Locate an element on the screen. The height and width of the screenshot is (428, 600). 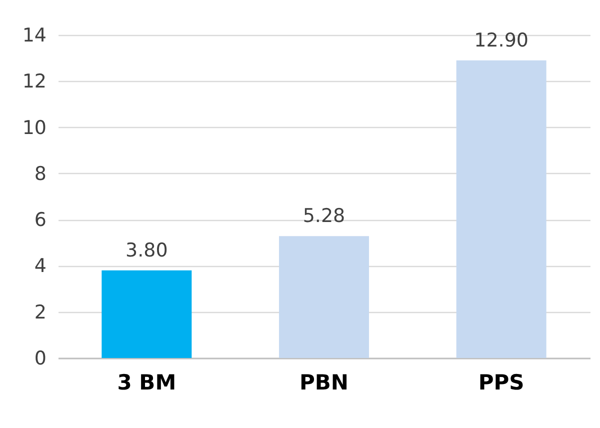
data-label: 5.28 is located at coordinates (324, 216).